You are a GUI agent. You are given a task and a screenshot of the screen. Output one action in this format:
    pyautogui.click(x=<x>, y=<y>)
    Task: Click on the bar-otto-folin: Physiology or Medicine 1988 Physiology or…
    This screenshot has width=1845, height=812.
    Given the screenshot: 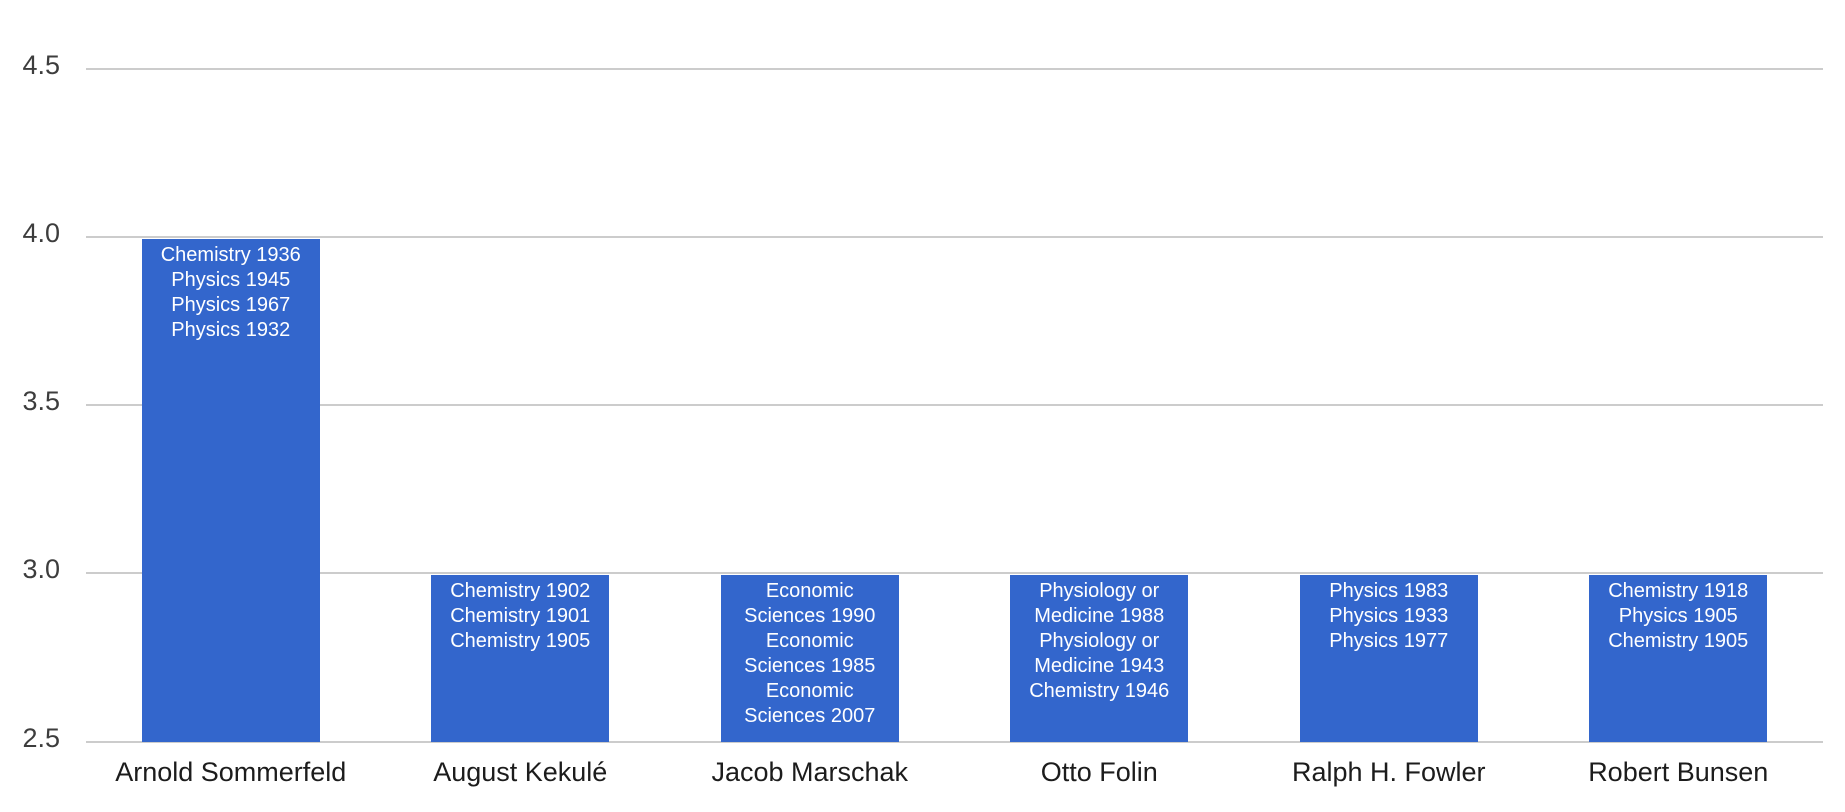 What is the action you would take?
    pyautogui.click(x=1099, y=658)
    